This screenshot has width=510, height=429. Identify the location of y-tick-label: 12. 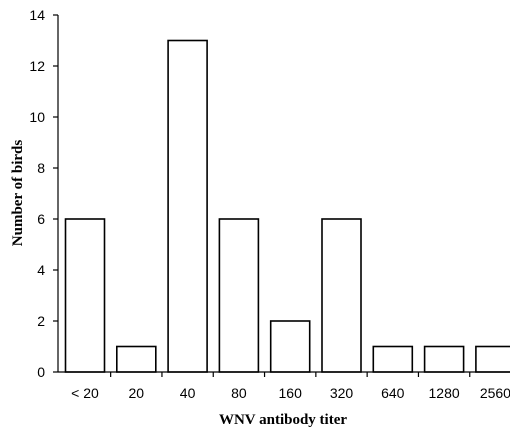
(37, 66).